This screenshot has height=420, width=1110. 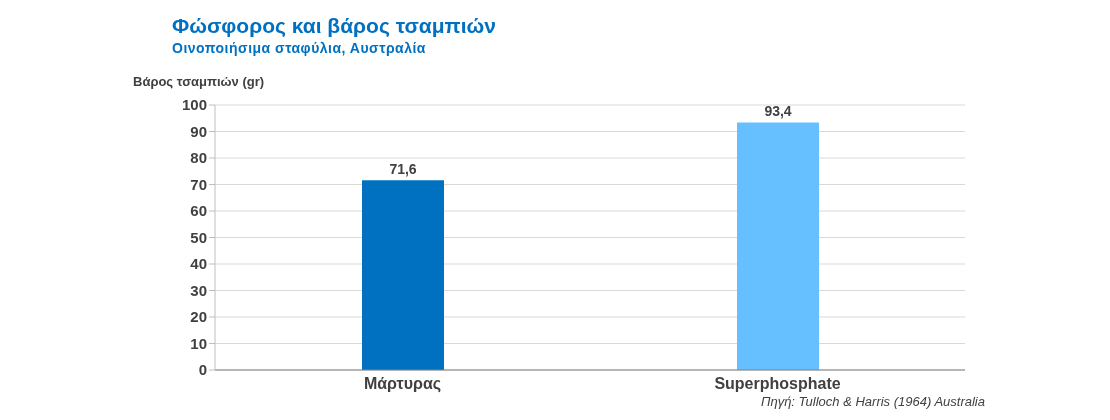 What do you see at coordinates (777, 384) in the screenshot?
I see `x-tick-label: Superphosphate` at bounding box center [777, 384].